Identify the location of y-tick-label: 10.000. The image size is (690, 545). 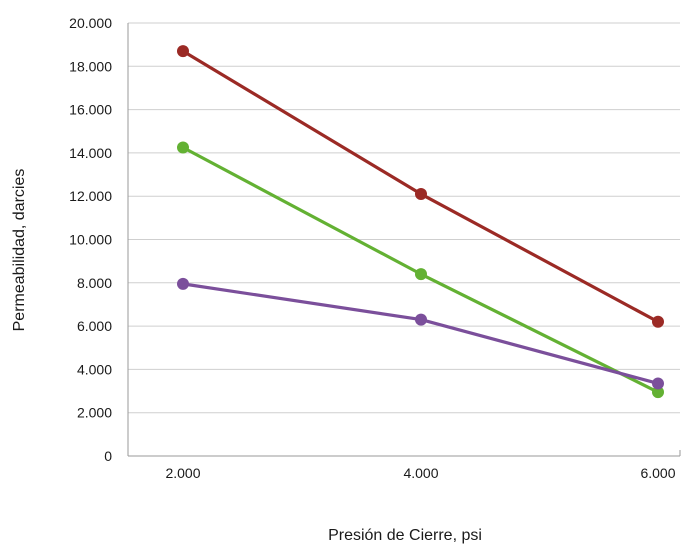
(90, 240).